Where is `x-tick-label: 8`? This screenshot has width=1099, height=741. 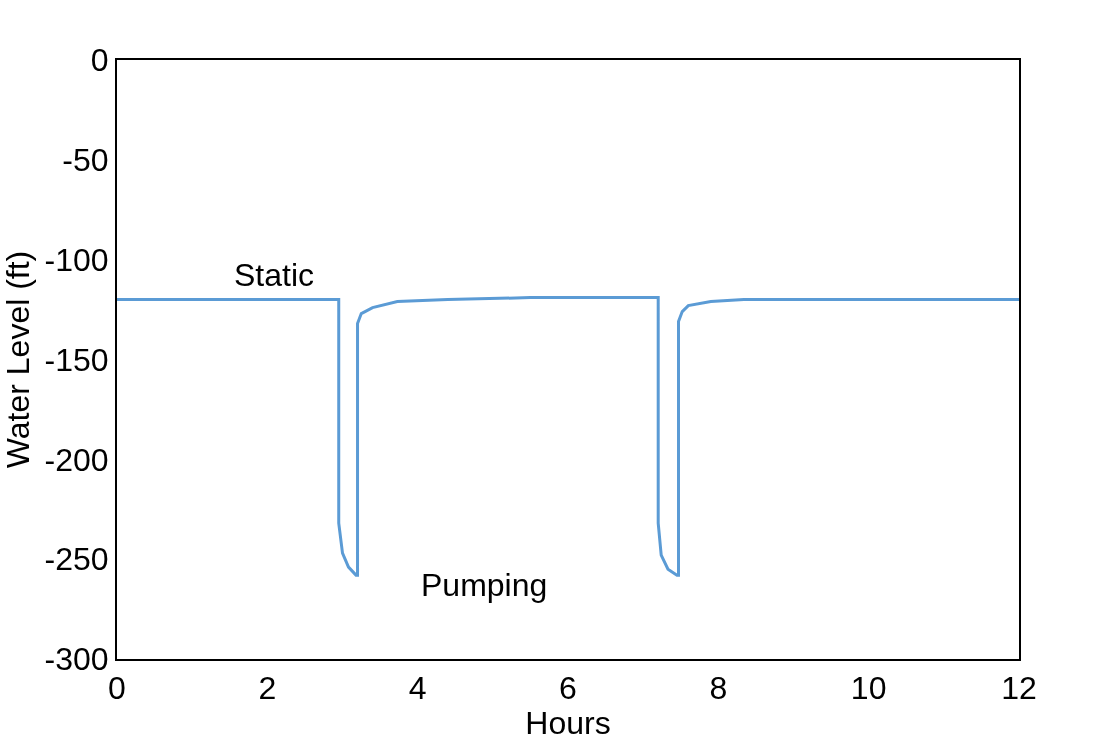 x-tick-label: 8 is located at coordinates (718, 688).